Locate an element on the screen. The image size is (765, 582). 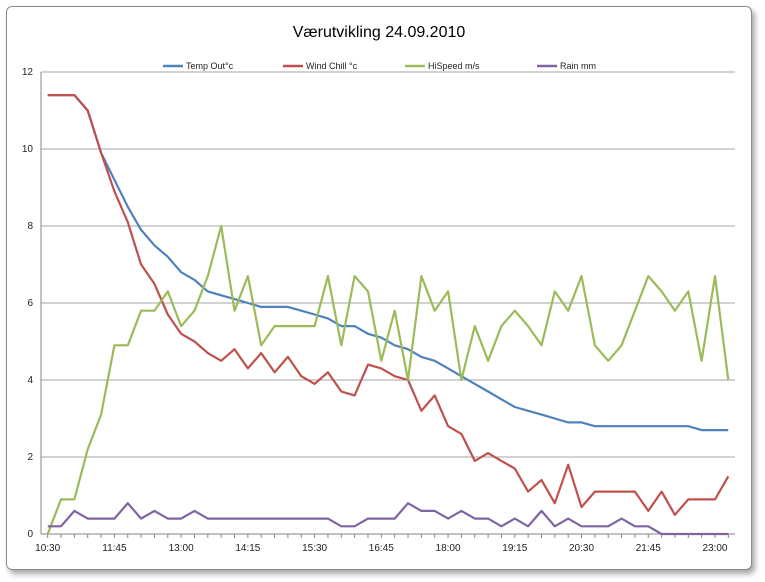
y-tick-label: 10 is located at coordinates (28, 149).